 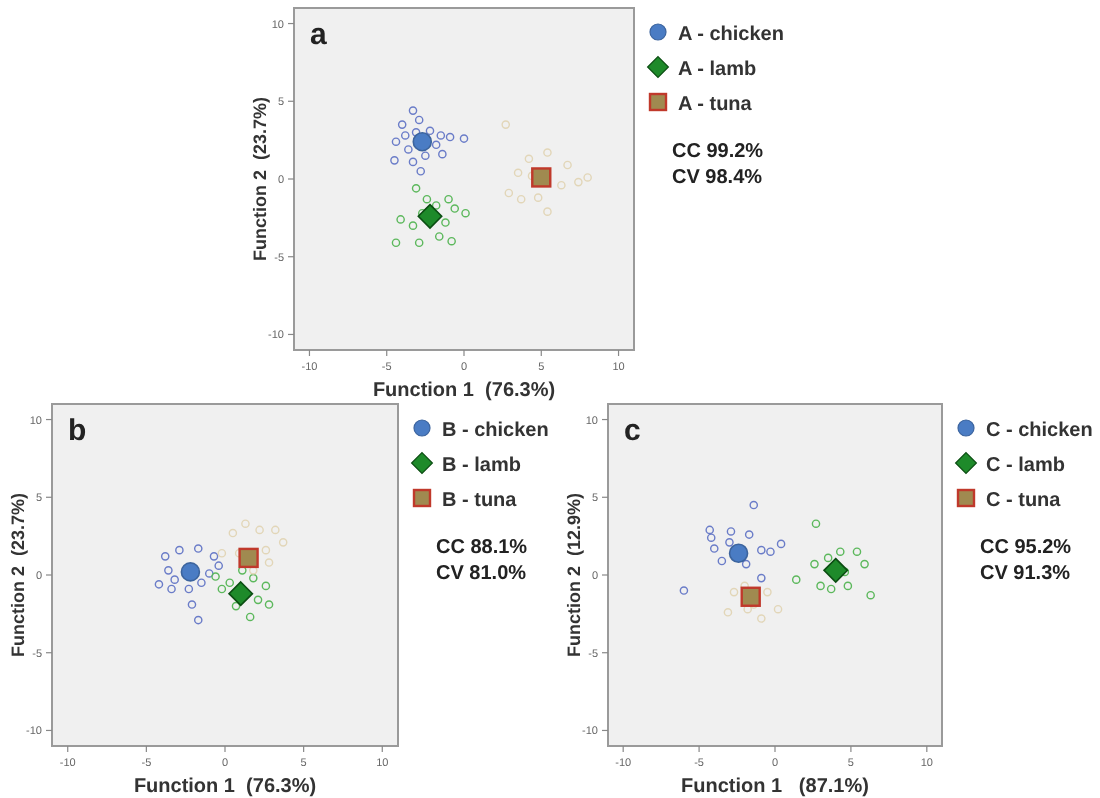 What do you see at coordinates (574, 575) in the screenshot?
I see `y-axis-title: Function 2 (12.9%)` at bounding box center [574, 575].